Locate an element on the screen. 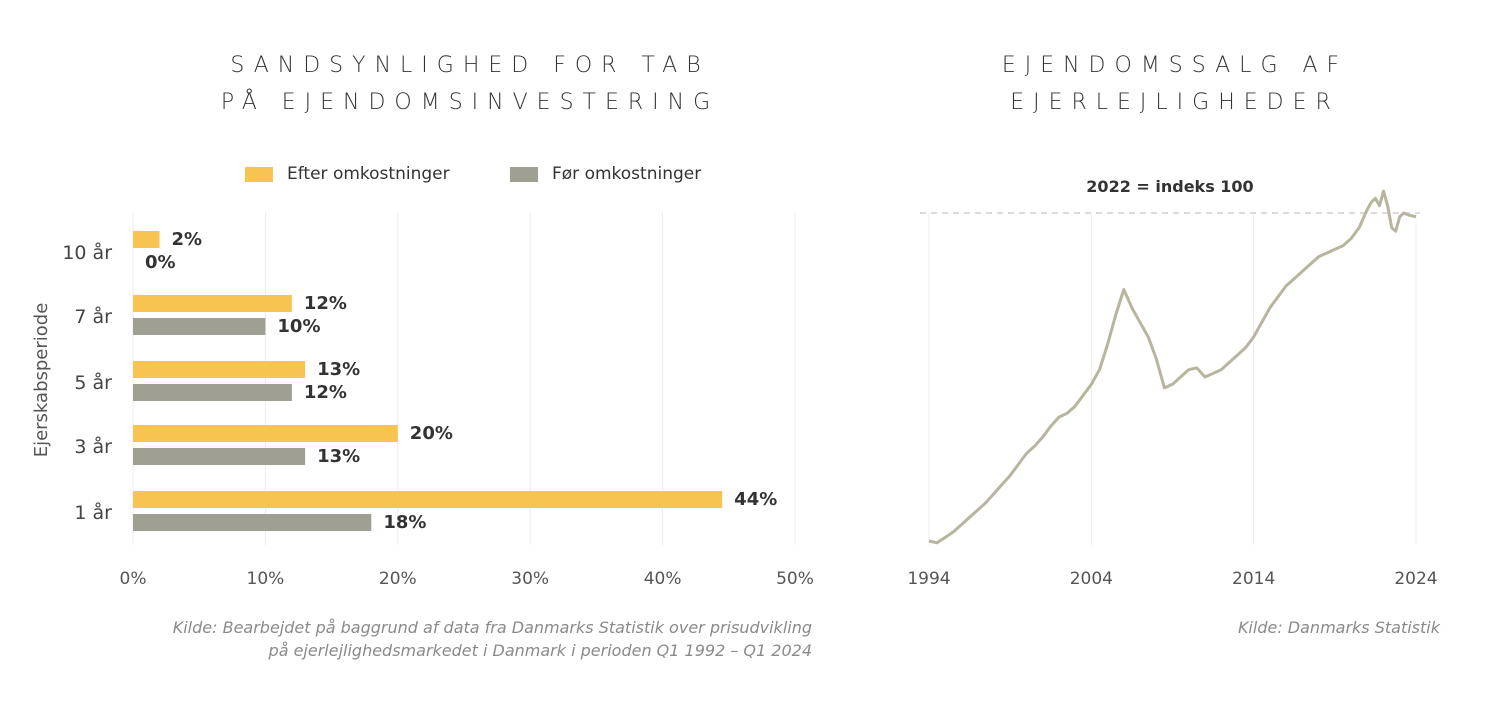 The width and height of the screenshot is (1500, 723). legend-label-before: Før omkostninger is located at coordinates (627, 174).